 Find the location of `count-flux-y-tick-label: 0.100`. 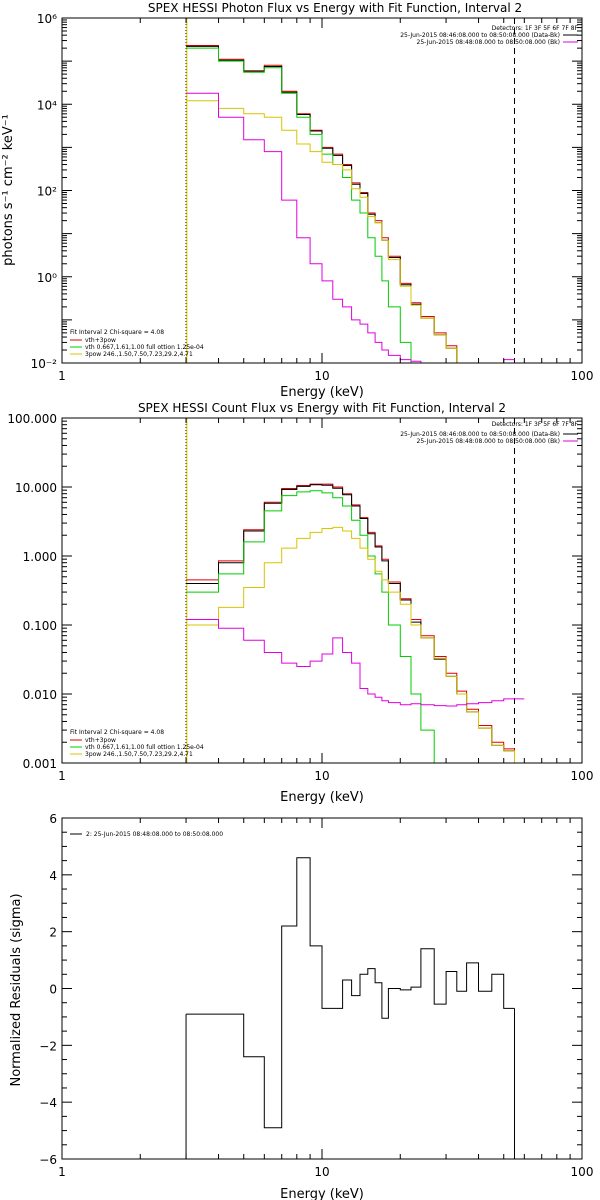

count-flux-y-tick-label: 0.100 is located at coordinates (40, 626).